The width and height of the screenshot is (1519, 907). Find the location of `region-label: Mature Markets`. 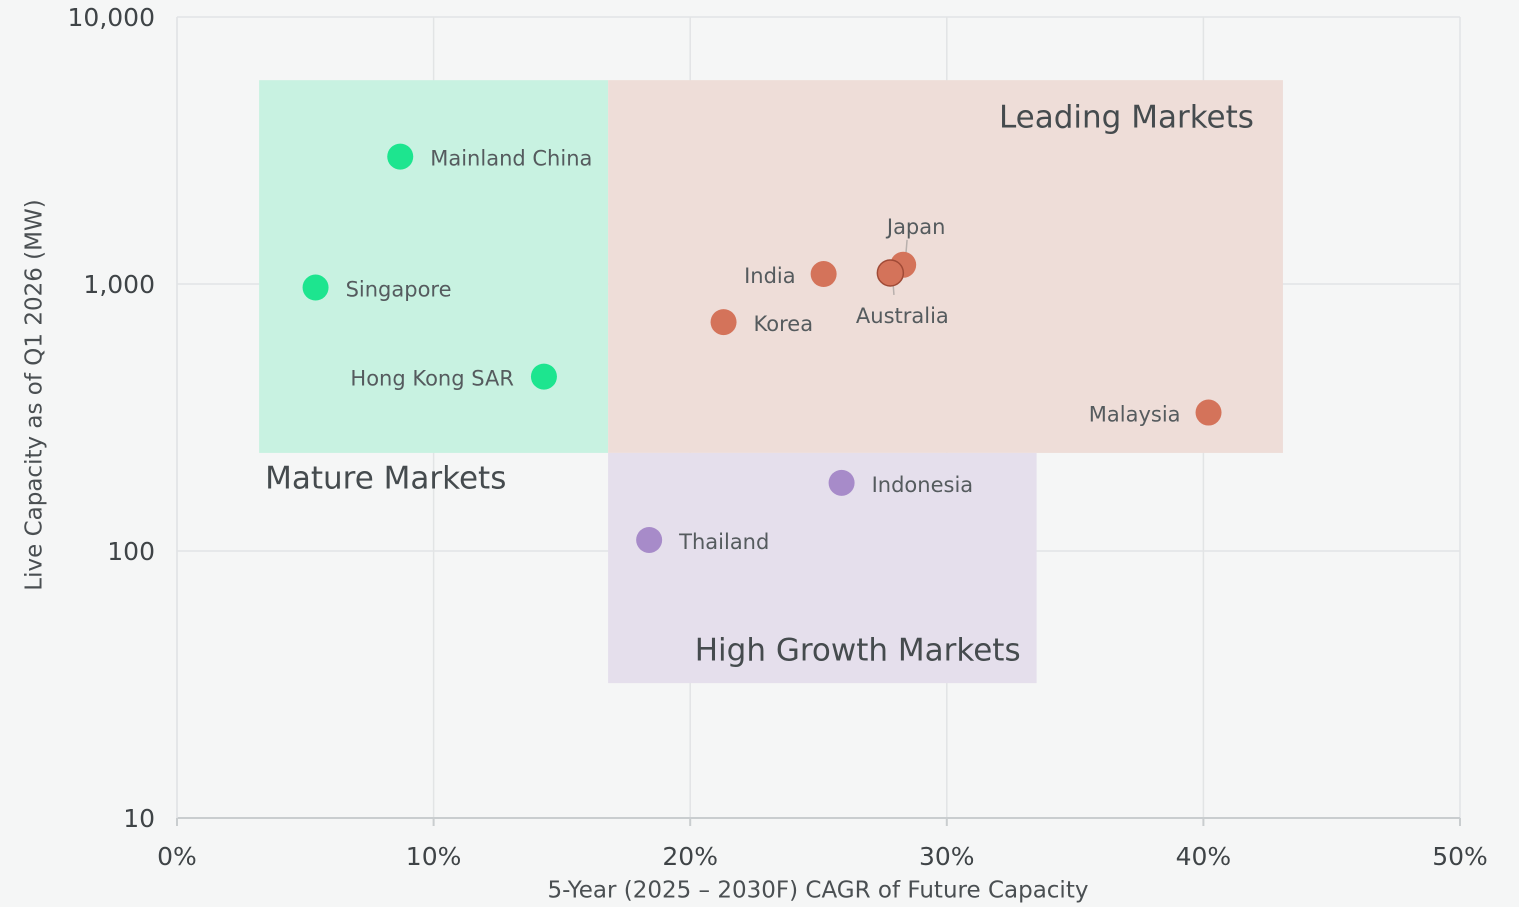

region-label: Mature Markets is located at coordinates (385, 478).